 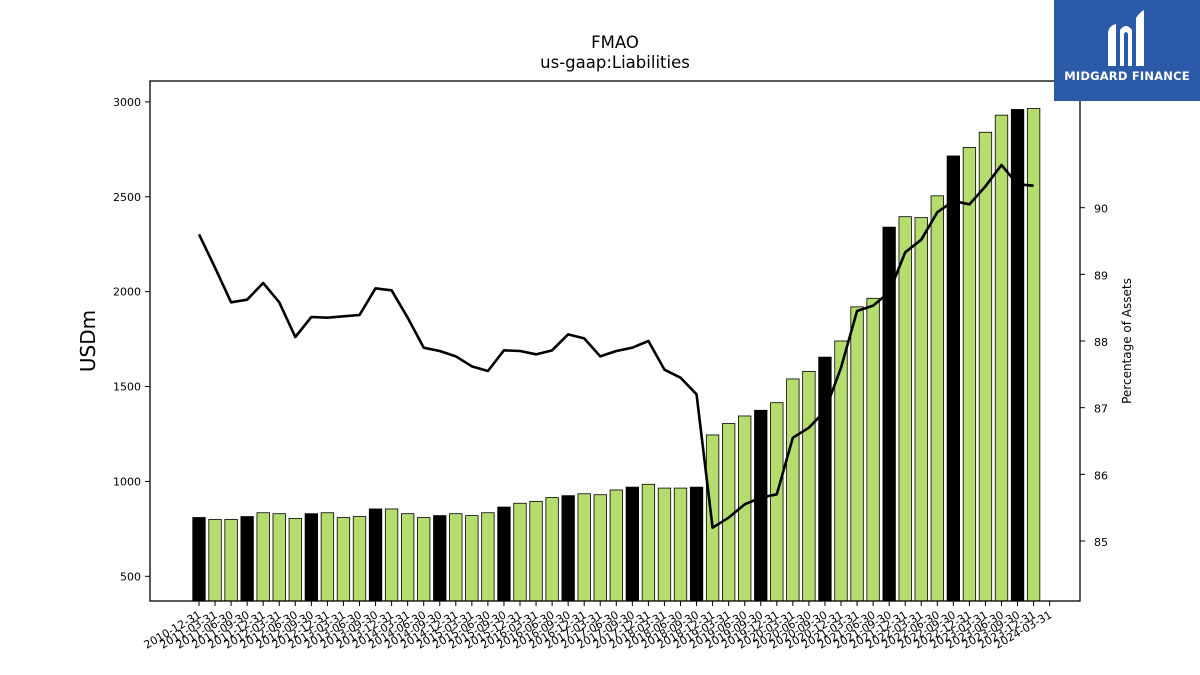 I want to click on y2-axis-label: Percentage of Assets, so click(x=1127, y=341).